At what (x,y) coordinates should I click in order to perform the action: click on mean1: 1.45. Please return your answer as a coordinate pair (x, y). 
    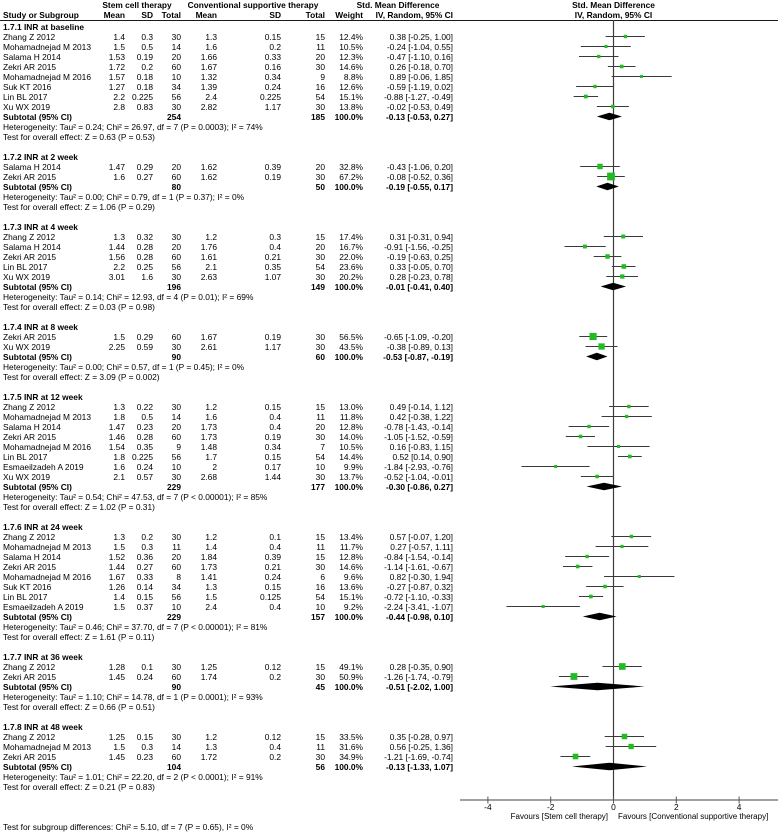
    Looking at the image, I should click on (116, 676).